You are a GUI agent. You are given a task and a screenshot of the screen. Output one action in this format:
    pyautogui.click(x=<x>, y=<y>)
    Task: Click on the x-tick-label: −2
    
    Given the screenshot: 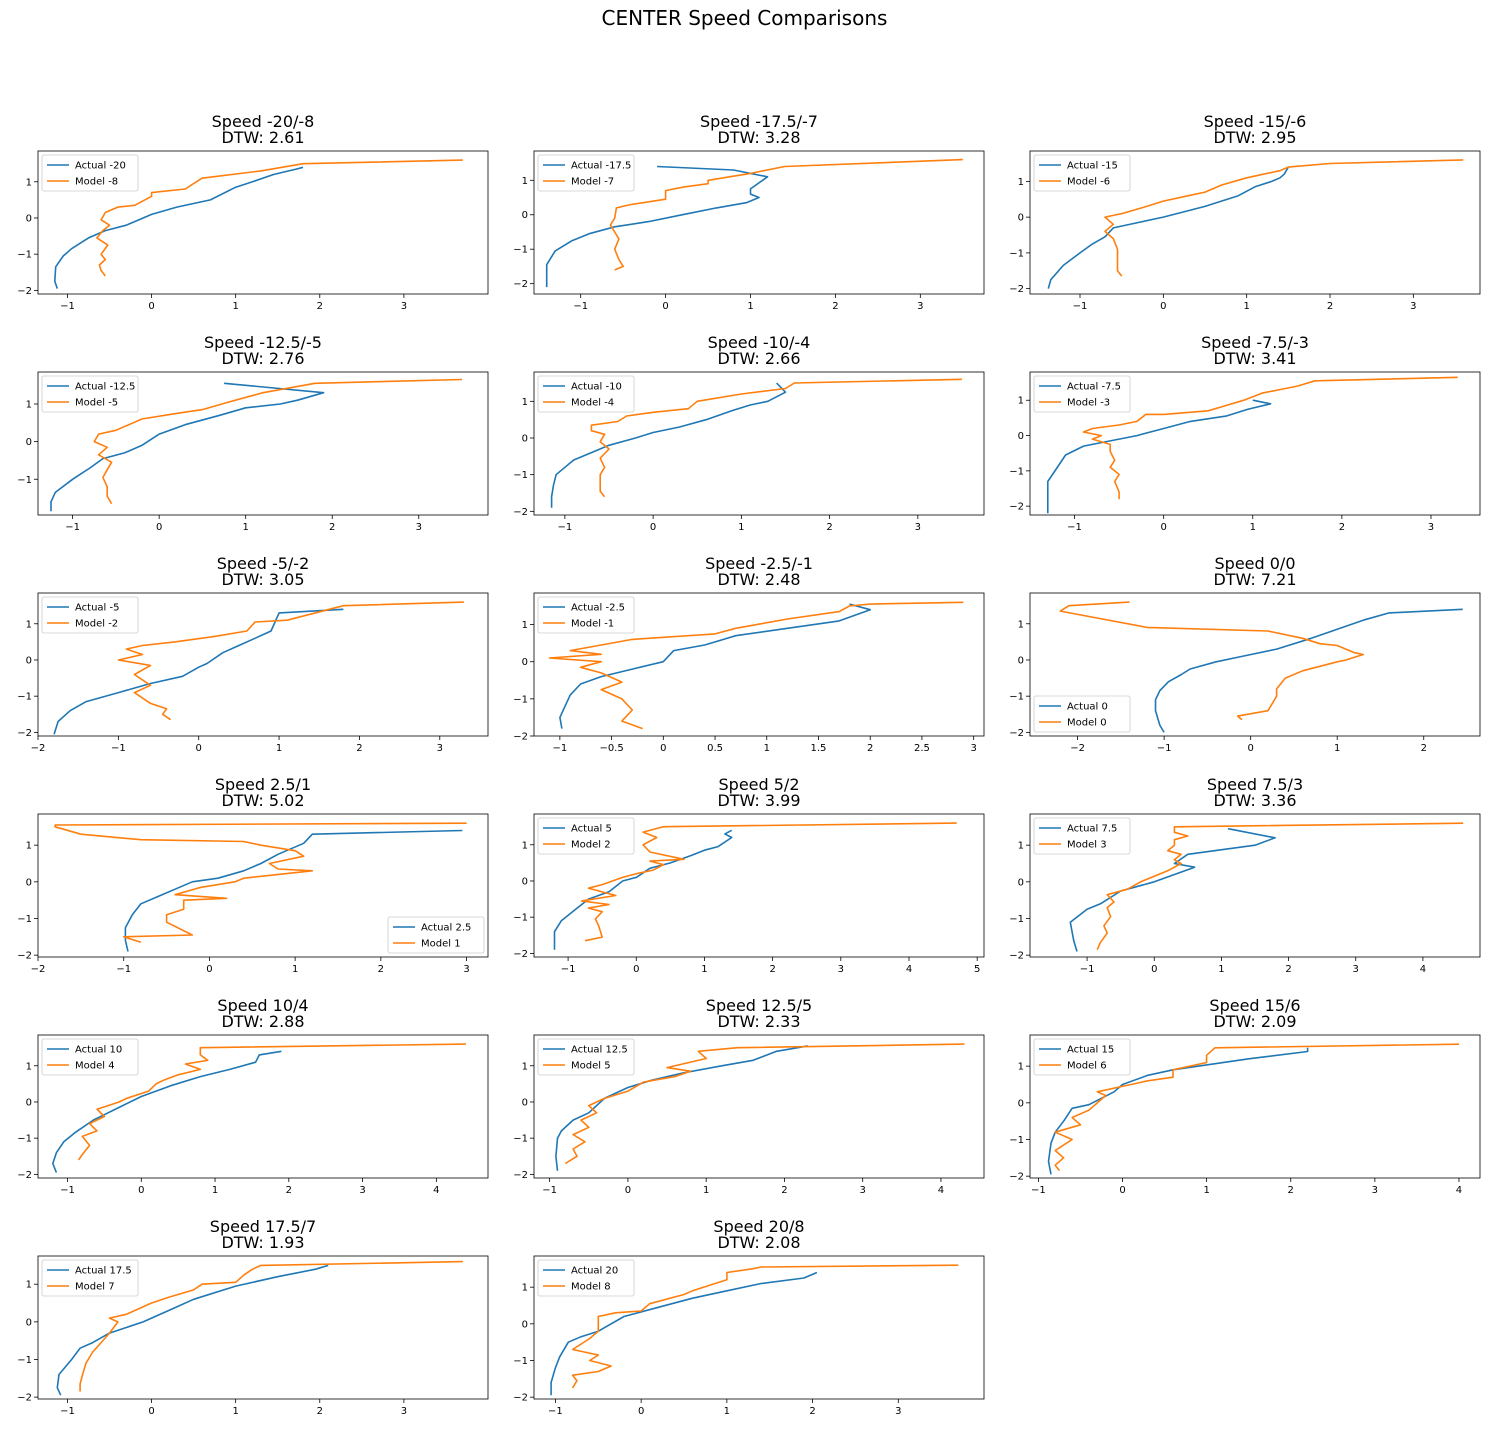 What is the action you would take?
    pyautogui.click(x=1077, y=748)
    